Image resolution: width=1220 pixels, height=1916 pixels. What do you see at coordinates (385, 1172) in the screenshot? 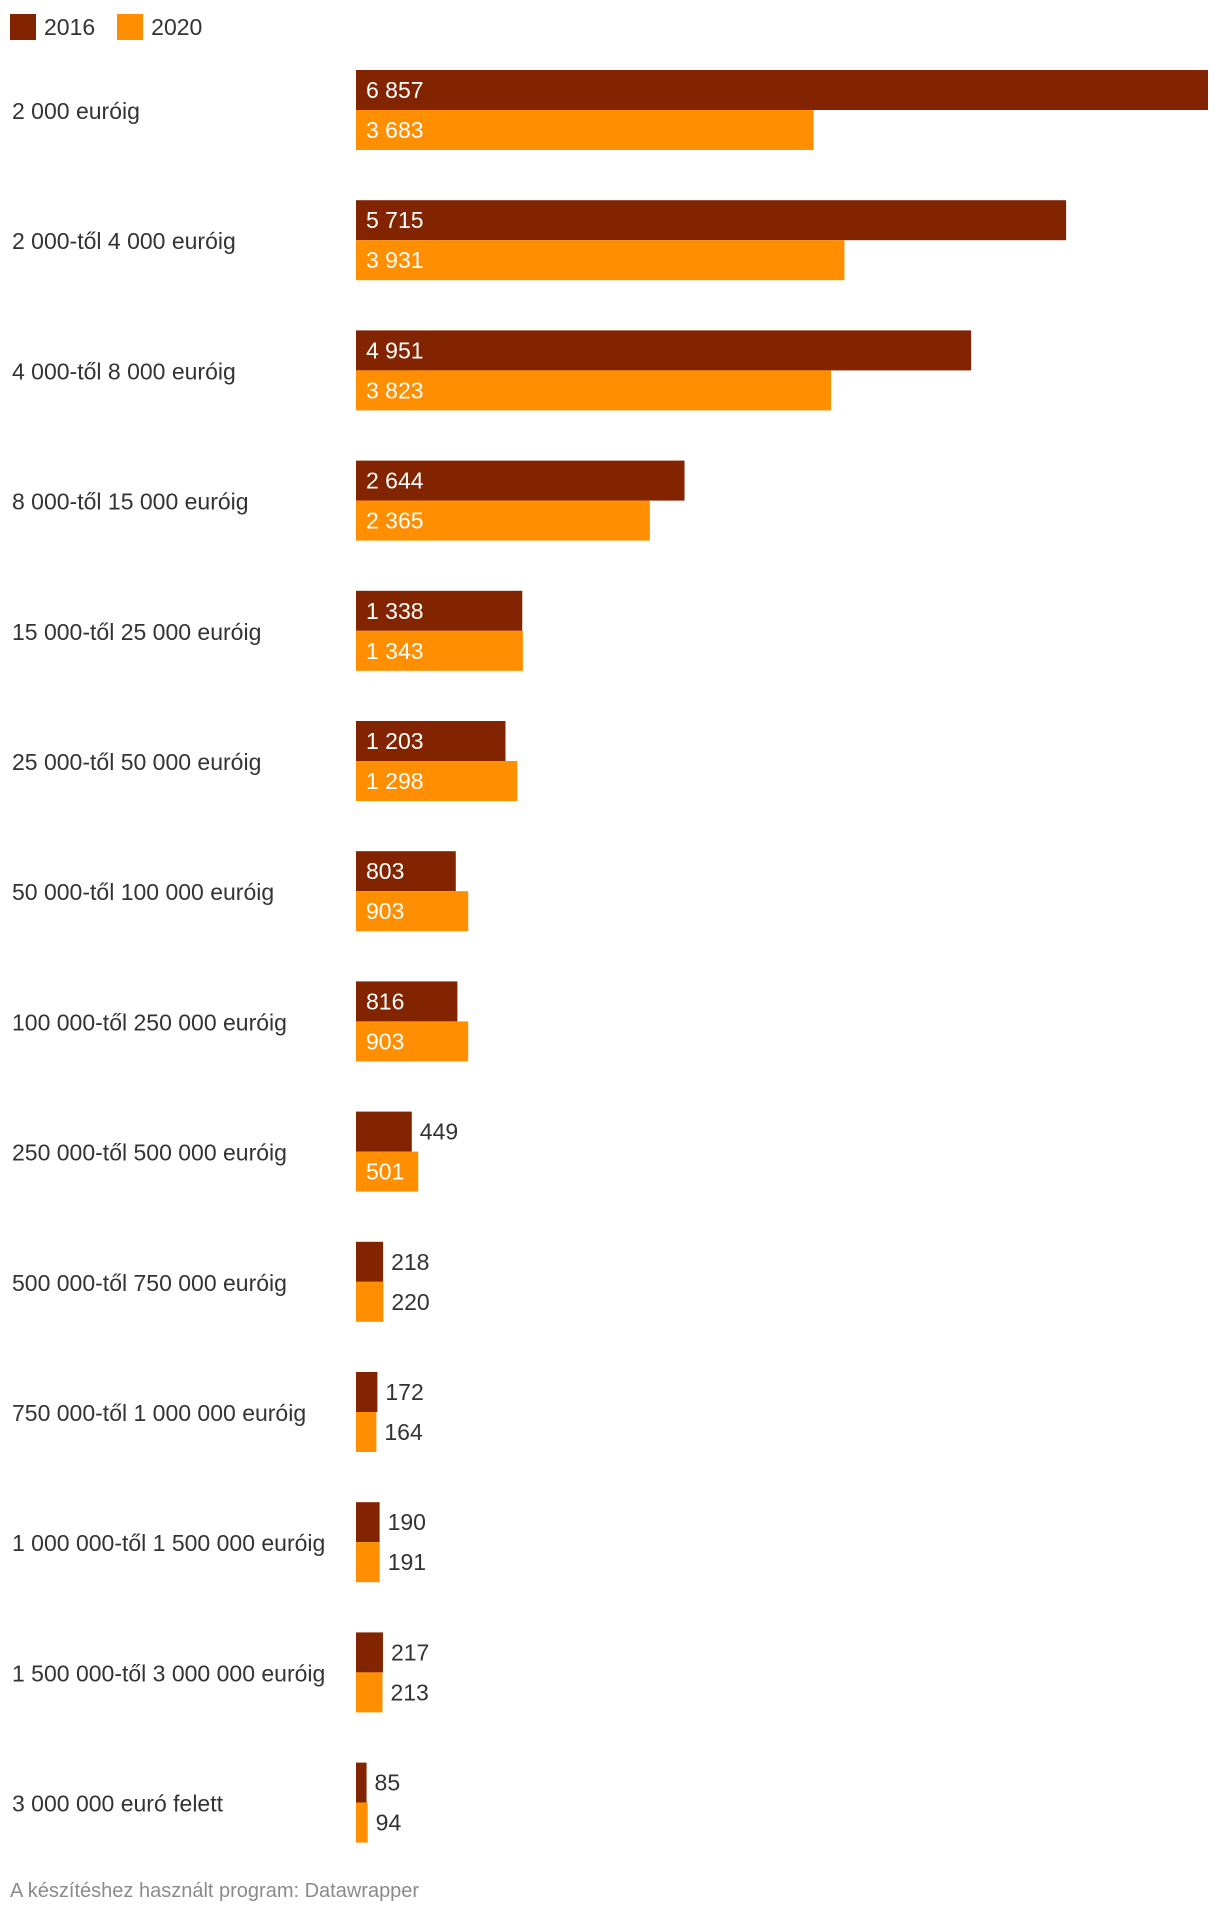
I see `value-label-2020: 501` at bounding box center [385, 1172].